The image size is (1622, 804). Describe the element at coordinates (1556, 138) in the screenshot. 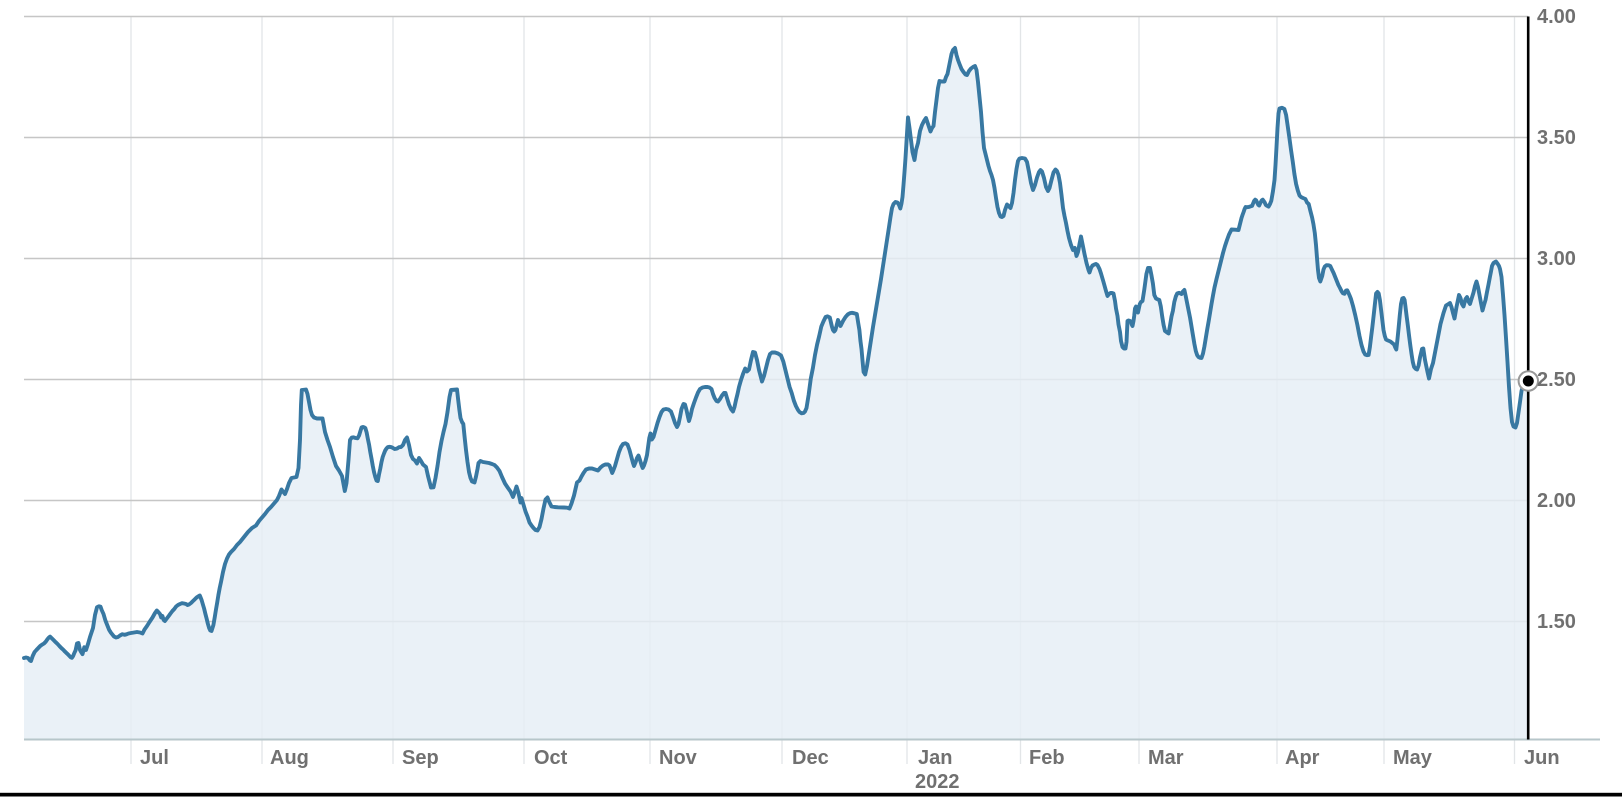

I see `svg-text: 3.50` at that location.